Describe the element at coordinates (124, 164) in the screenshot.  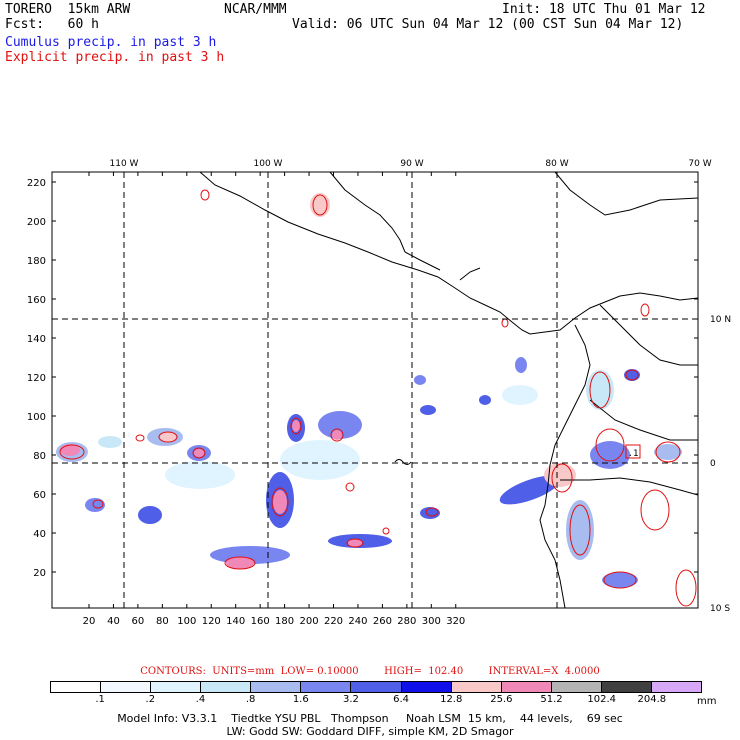
I see `longitude-label: 110 W` at that location.